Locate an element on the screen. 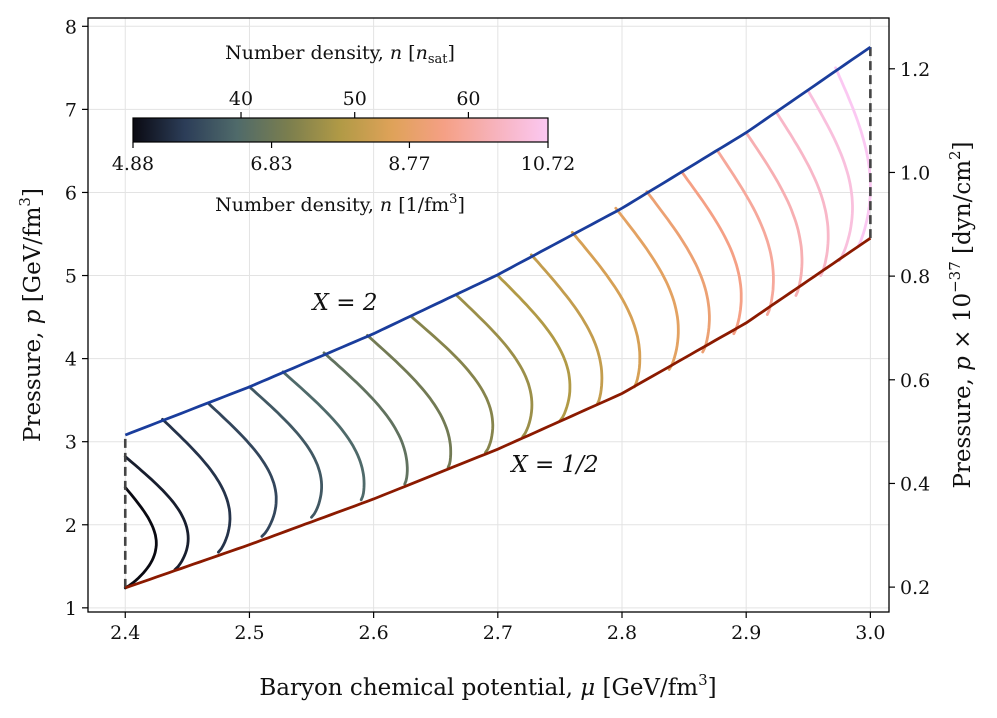 The image size is (997, 718). colorbar-ticks: 4.88 6.83 8.77 10.72 40 50 60 is located at coordinates (343, 131).